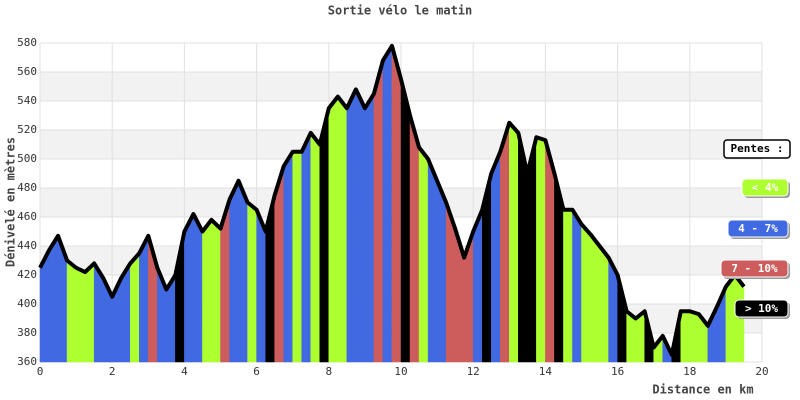  Describe the element at coordinates (27, 303) in the screenshot. I see `y-tick-label: 400` at that location.